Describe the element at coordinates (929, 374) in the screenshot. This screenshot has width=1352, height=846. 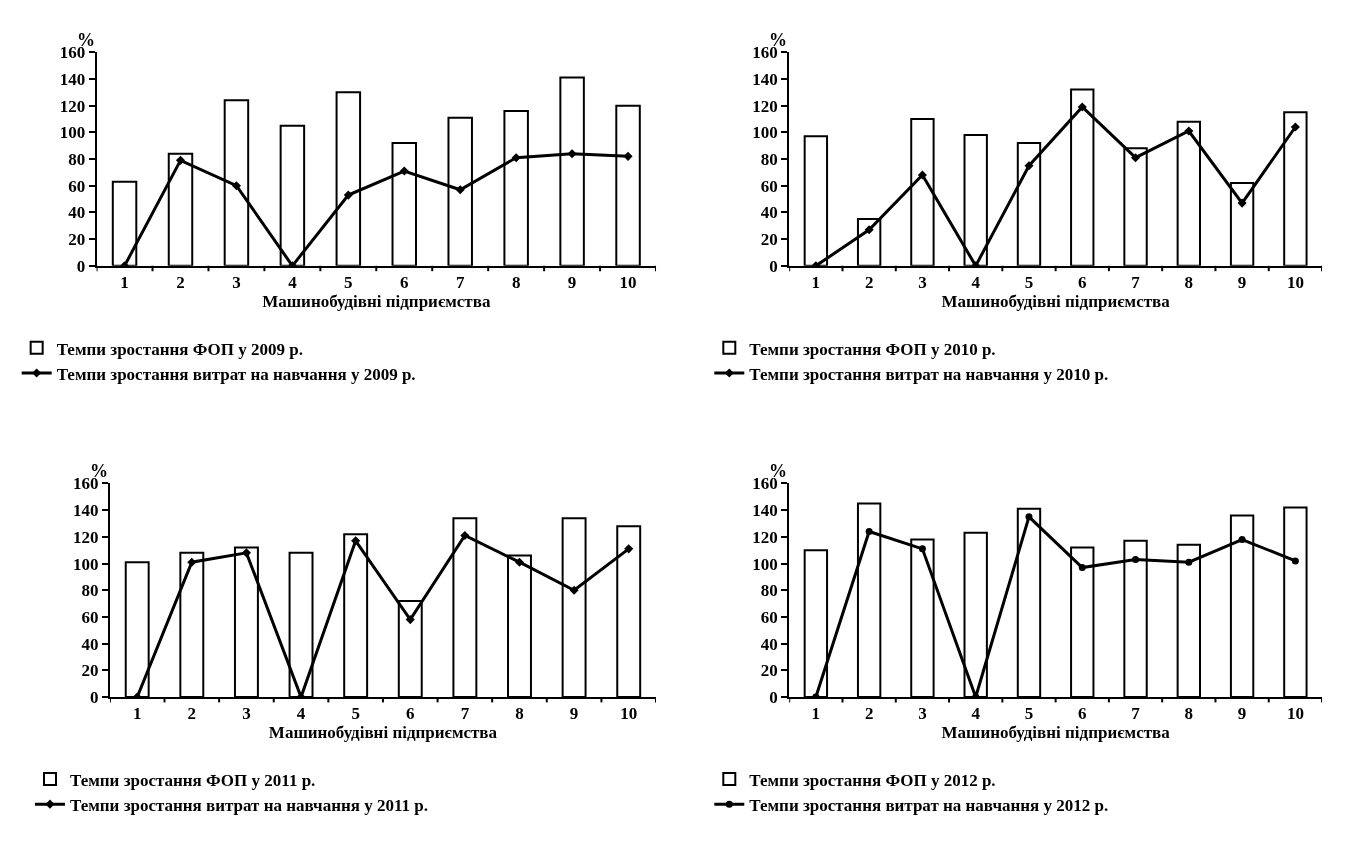
I see `legend-label: Темпи зростання витрат на навчання у 2010 р.` at that location.